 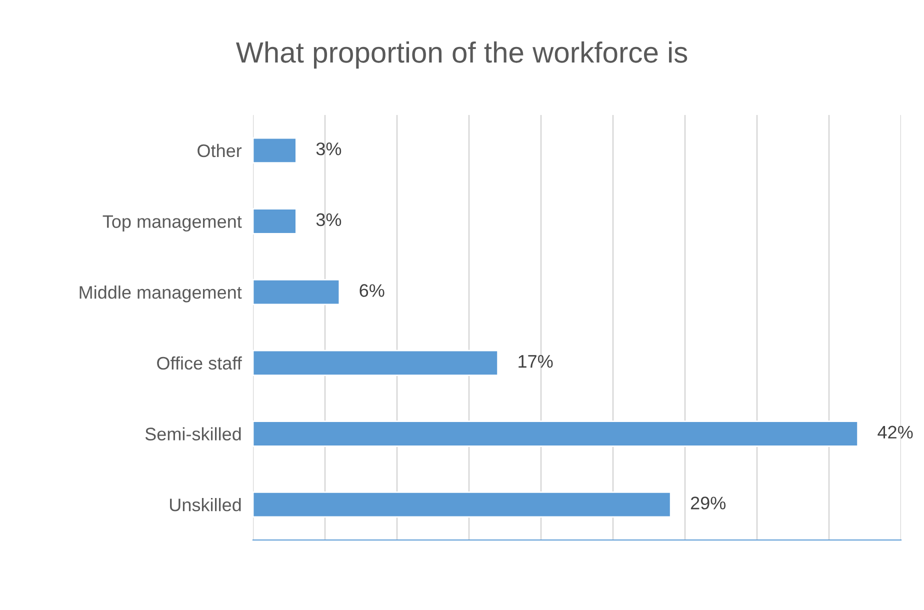 What do you see at coordinates (220, 151) in the screenshot?
I see `y-tick-label: Other` at bounding box center [220, 151].